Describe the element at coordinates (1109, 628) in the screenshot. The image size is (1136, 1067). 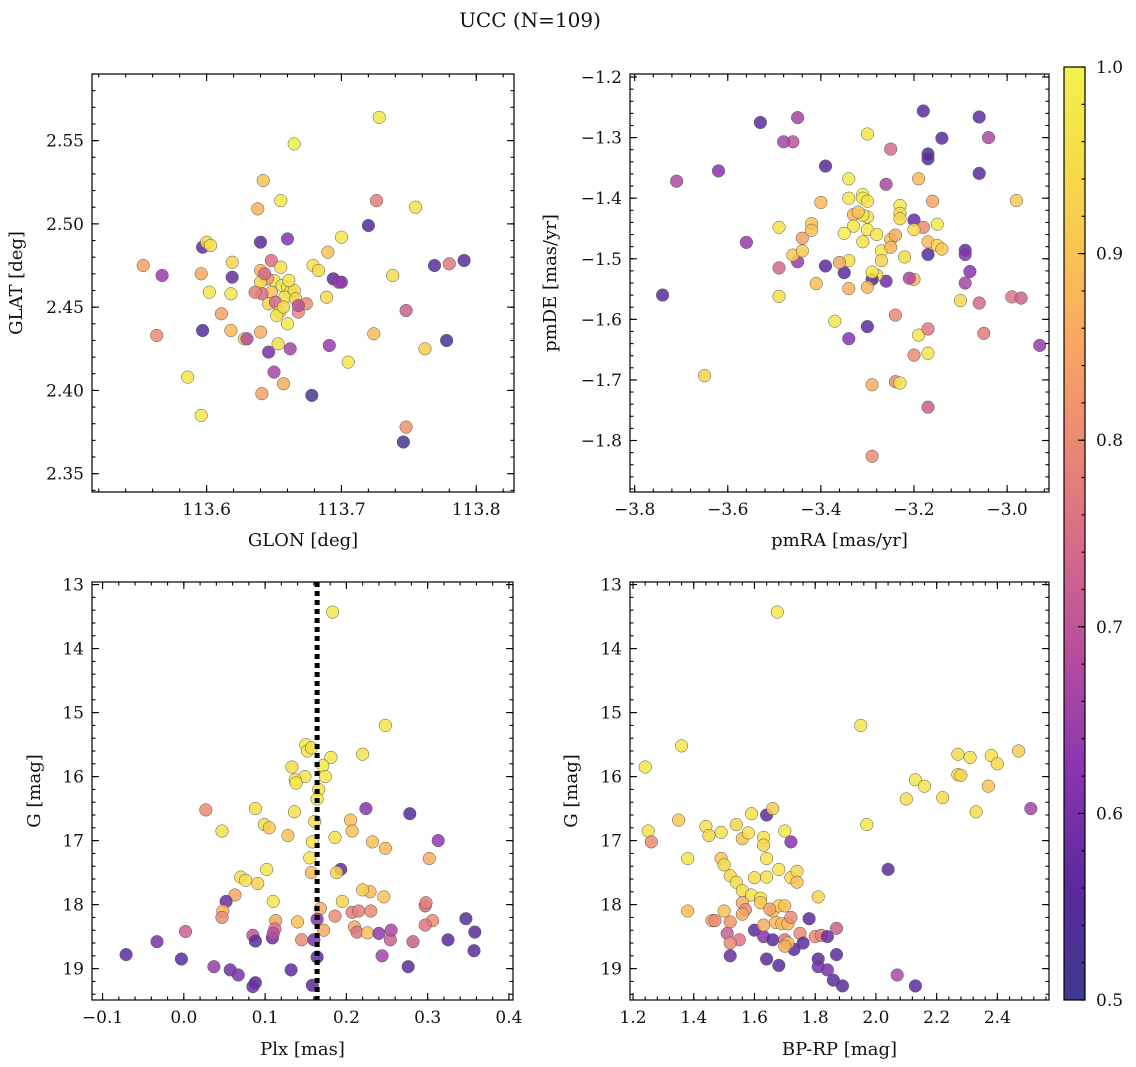
I see `colorbar-tick-label: 0.7` at that location.